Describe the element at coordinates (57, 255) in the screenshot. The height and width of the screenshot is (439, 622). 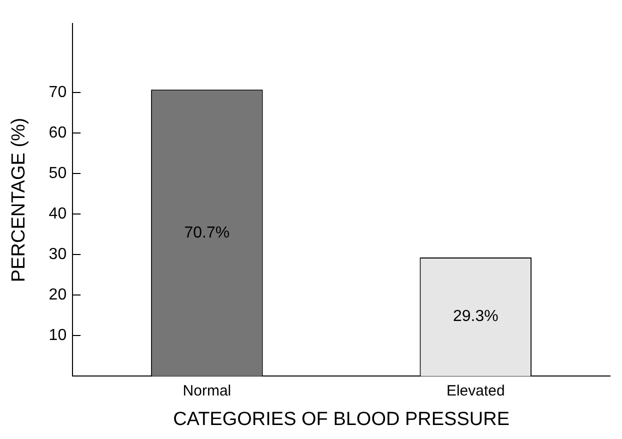
I see `y-tick-label: 30` at that location.